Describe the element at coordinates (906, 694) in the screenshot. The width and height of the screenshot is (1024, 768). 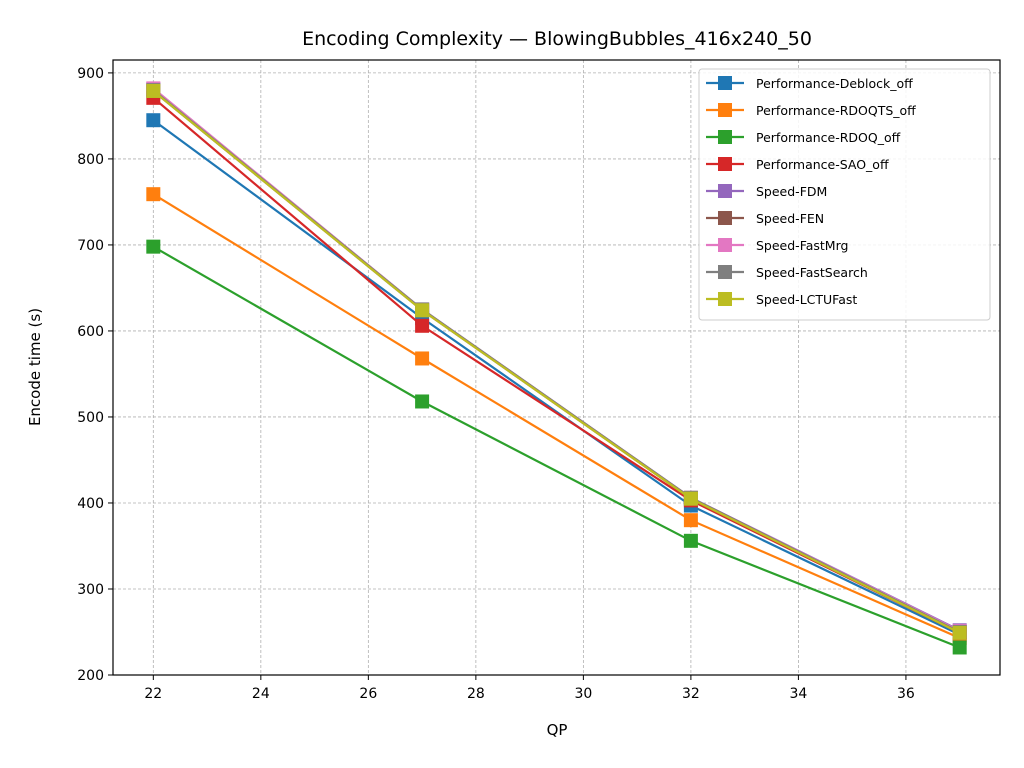
I see `x-tick-label: 36` at that location.